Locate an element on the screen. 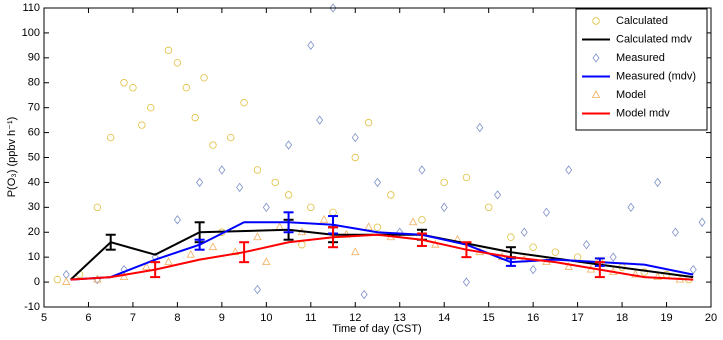 The height and width of the screenshot is (340, 723). x-tick-label: 6 is located at coordinates (88, 318).